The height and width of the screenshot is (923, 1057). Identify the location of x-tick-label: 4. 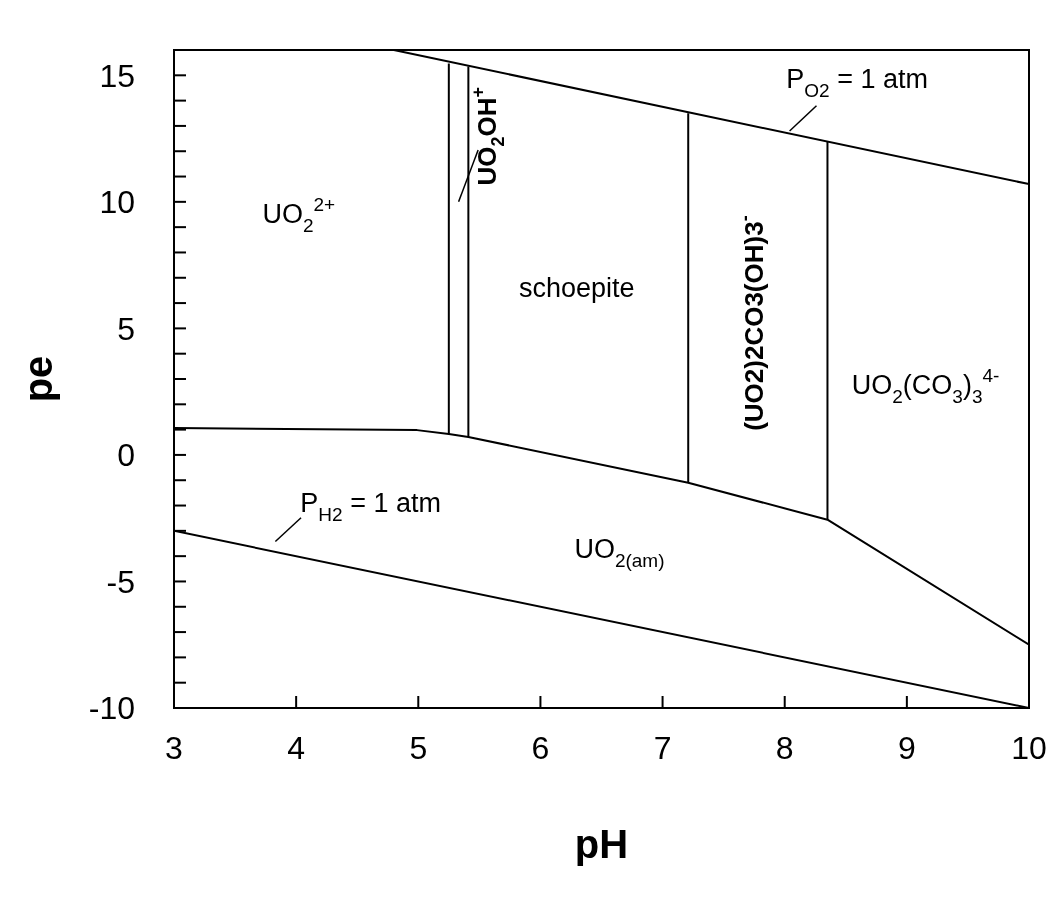
(296, 747).